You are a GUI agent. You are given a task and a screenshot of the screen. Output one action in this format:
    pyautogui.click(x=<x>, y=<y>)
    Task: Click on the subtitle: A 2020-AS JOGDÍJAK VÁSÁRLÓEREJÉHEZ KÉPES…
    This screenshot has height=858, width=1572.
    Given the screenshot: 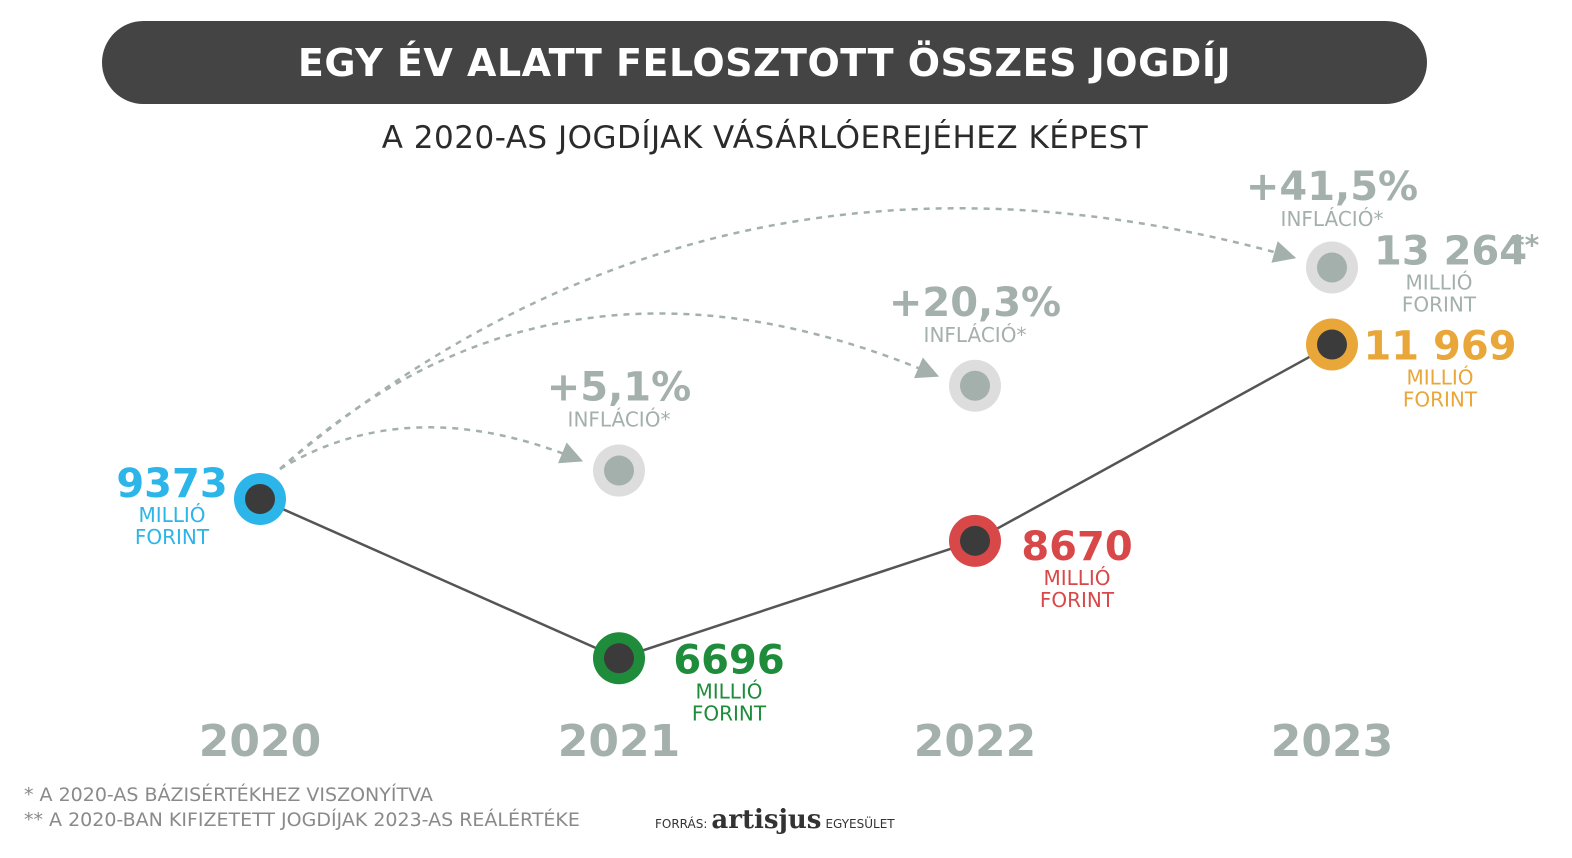 What is the action you would take?
    pyautogui.click(x=765, y=138)
    